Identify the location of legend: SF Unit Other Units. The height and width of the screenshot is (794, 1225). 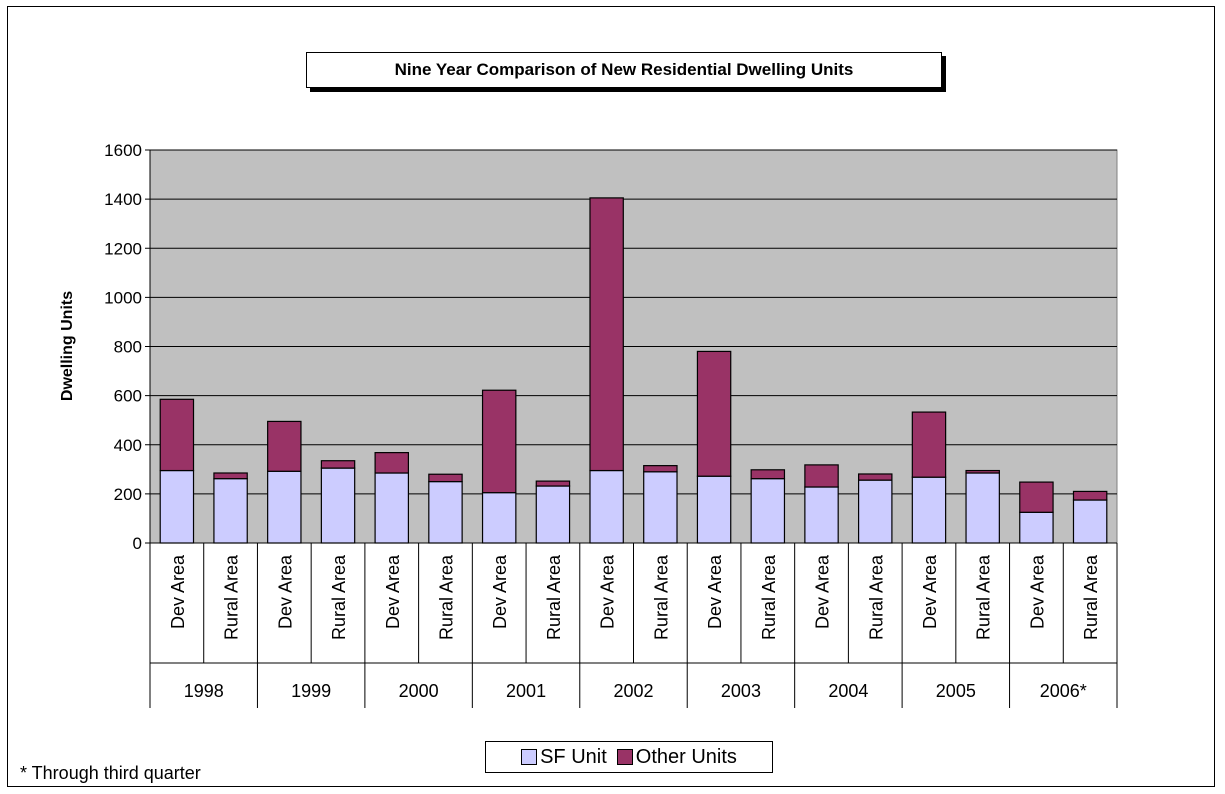
(629, 757).